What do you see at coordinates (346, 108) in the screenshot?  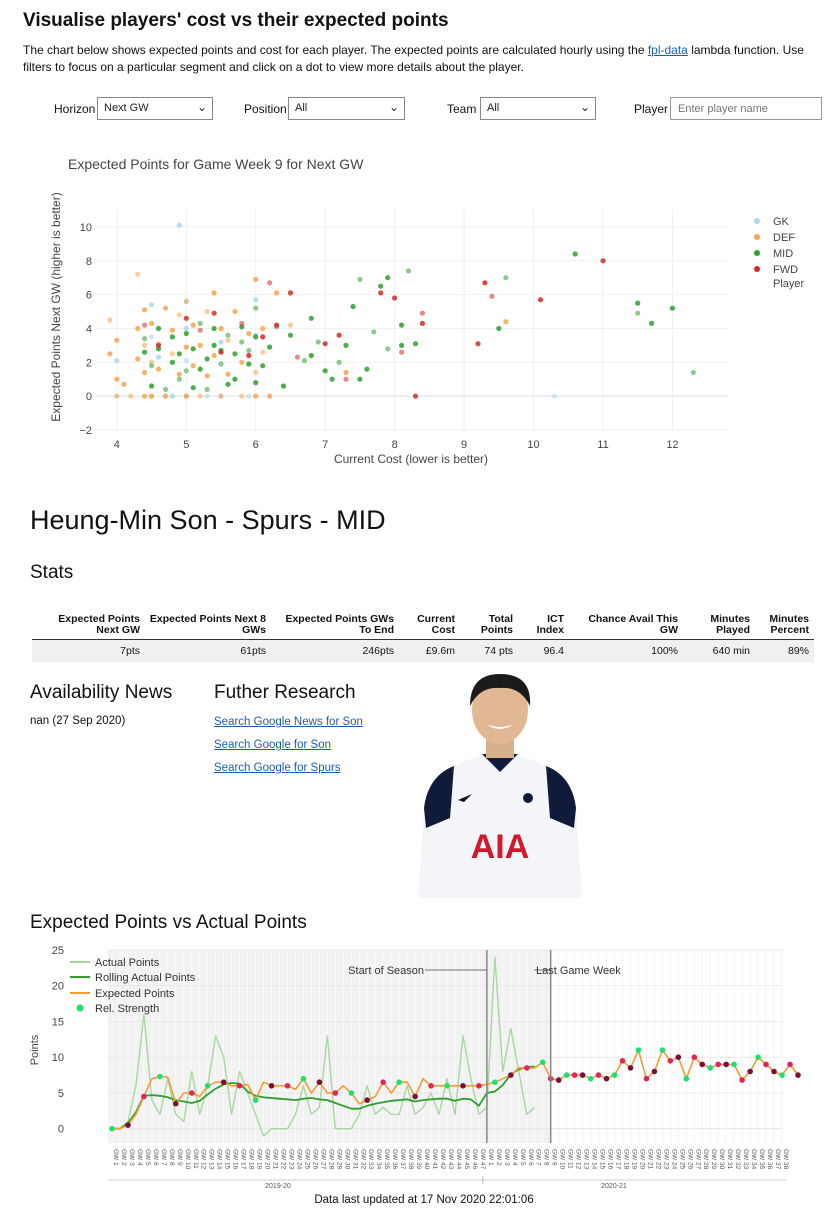 I see `position-select: All ⌄` at bounding box center [346, 108].